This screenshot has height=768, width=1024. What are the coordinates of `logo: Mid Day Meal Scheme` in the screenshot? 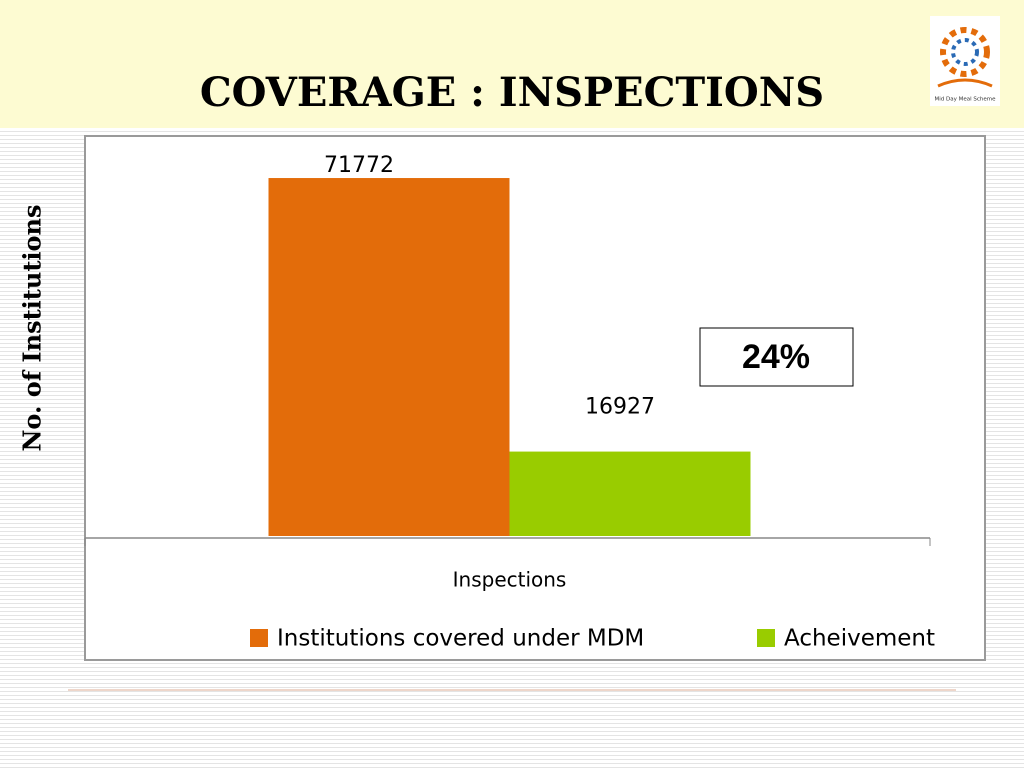 It's located at (965, 61).